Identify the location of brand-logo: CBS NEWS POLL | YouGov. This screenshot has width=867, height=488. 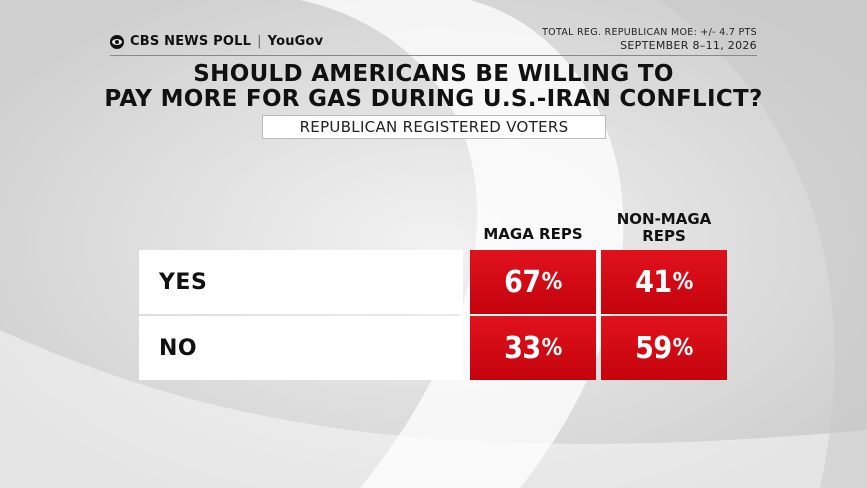
(216, 41).